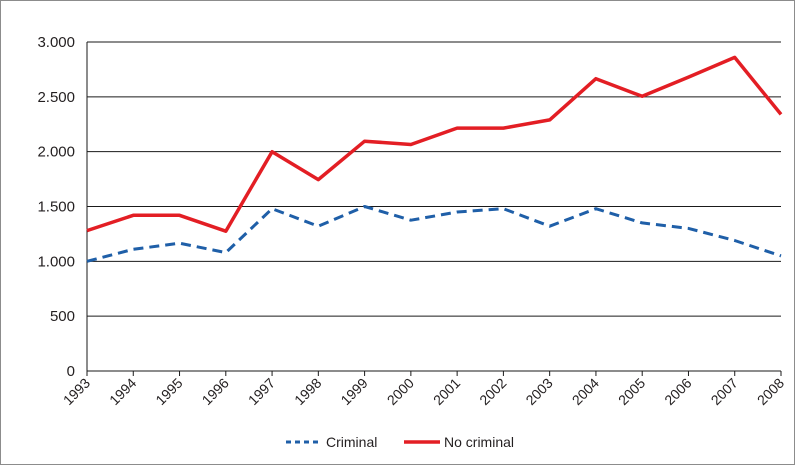 The width and height of the screenshot is (795, 465). Describe the element at coordinates (724, 391) in the screenshot. I see `x-tick-label: 2007` at that location.